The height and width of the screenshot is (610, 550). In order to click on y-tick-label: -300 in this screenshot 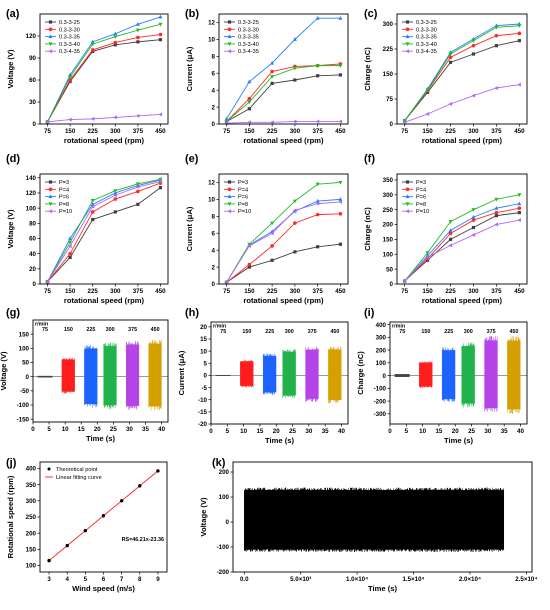, I will do `click(380, 414)`.